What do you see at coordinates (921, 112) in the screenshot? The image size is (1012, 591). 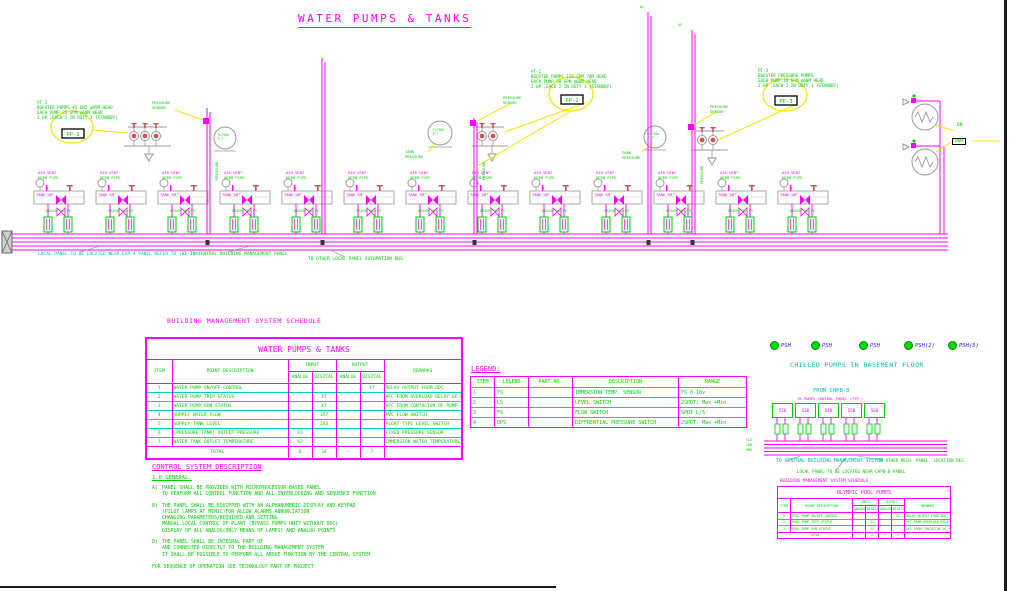 I see `heat-exchanger-icon` at bounding box center [921, 112].